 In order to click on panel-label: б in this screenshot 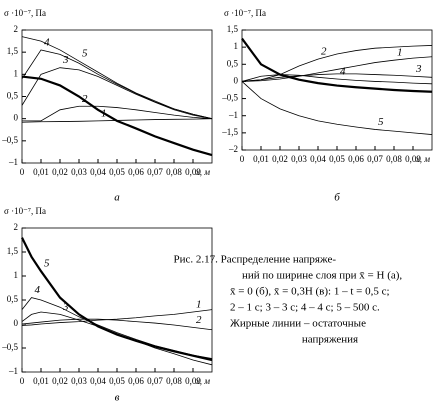, I will do `click(337, 198)`.